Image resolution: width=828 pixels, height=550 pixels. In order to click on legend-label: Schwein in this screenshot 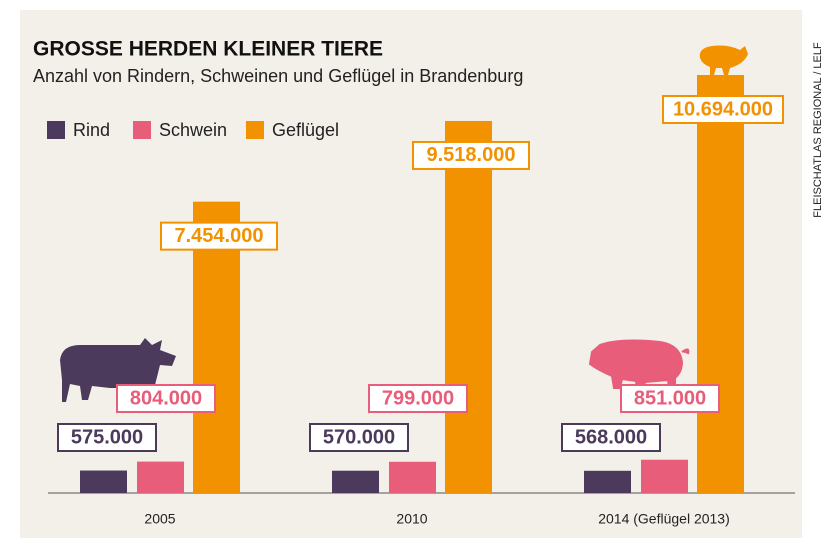, I will do `click(193, 130)`.